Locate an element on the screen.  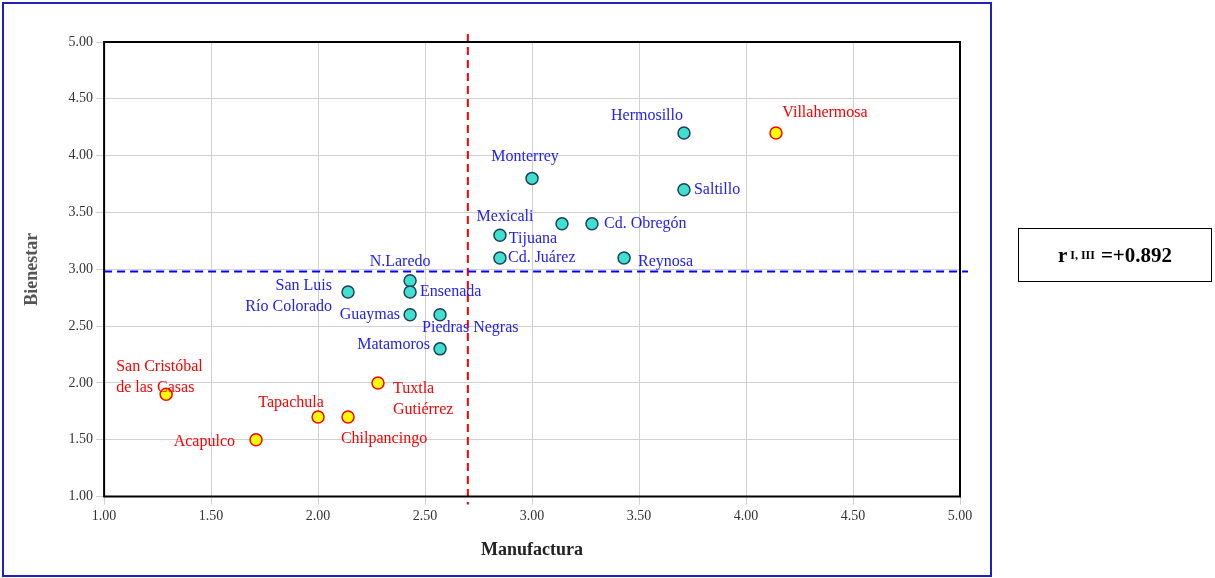
annotation: Reynosa is located at coordinates (666, 261).